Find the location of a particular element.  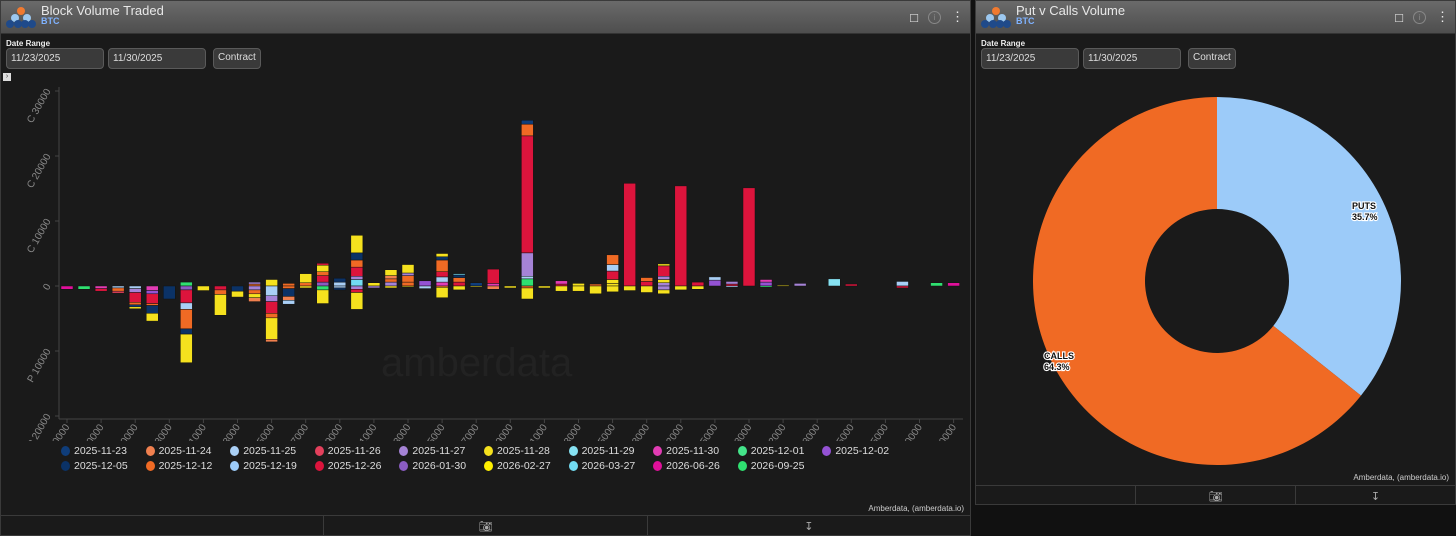

x-tick-label: 105000 is located at coordinates (604, 431).